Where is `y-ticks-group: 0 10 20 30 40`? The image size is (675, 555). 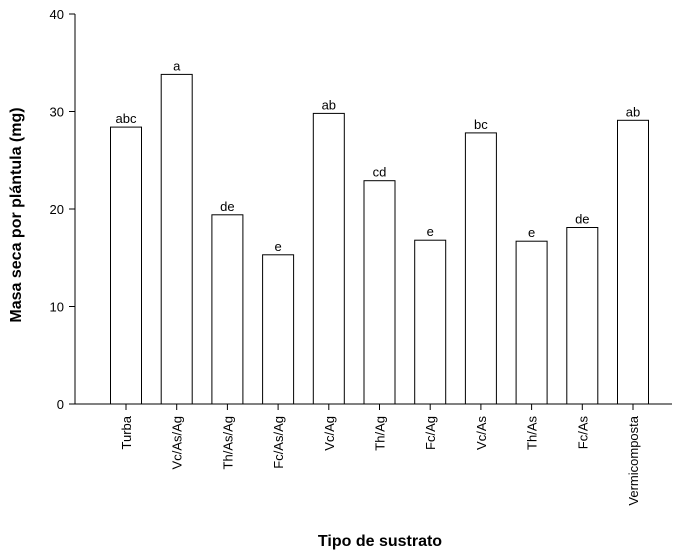
y-ticks-group: 0 10 20 30 40 is located at coordinates (62, 209).